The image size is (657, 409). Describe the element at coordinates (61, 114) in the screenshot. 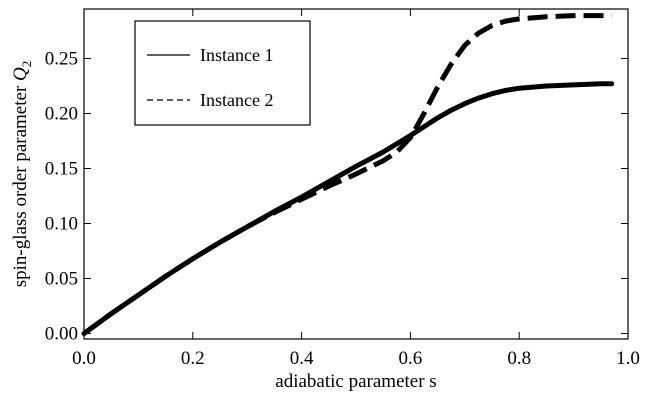

I see `y-tick-label: 0.20` at that location.